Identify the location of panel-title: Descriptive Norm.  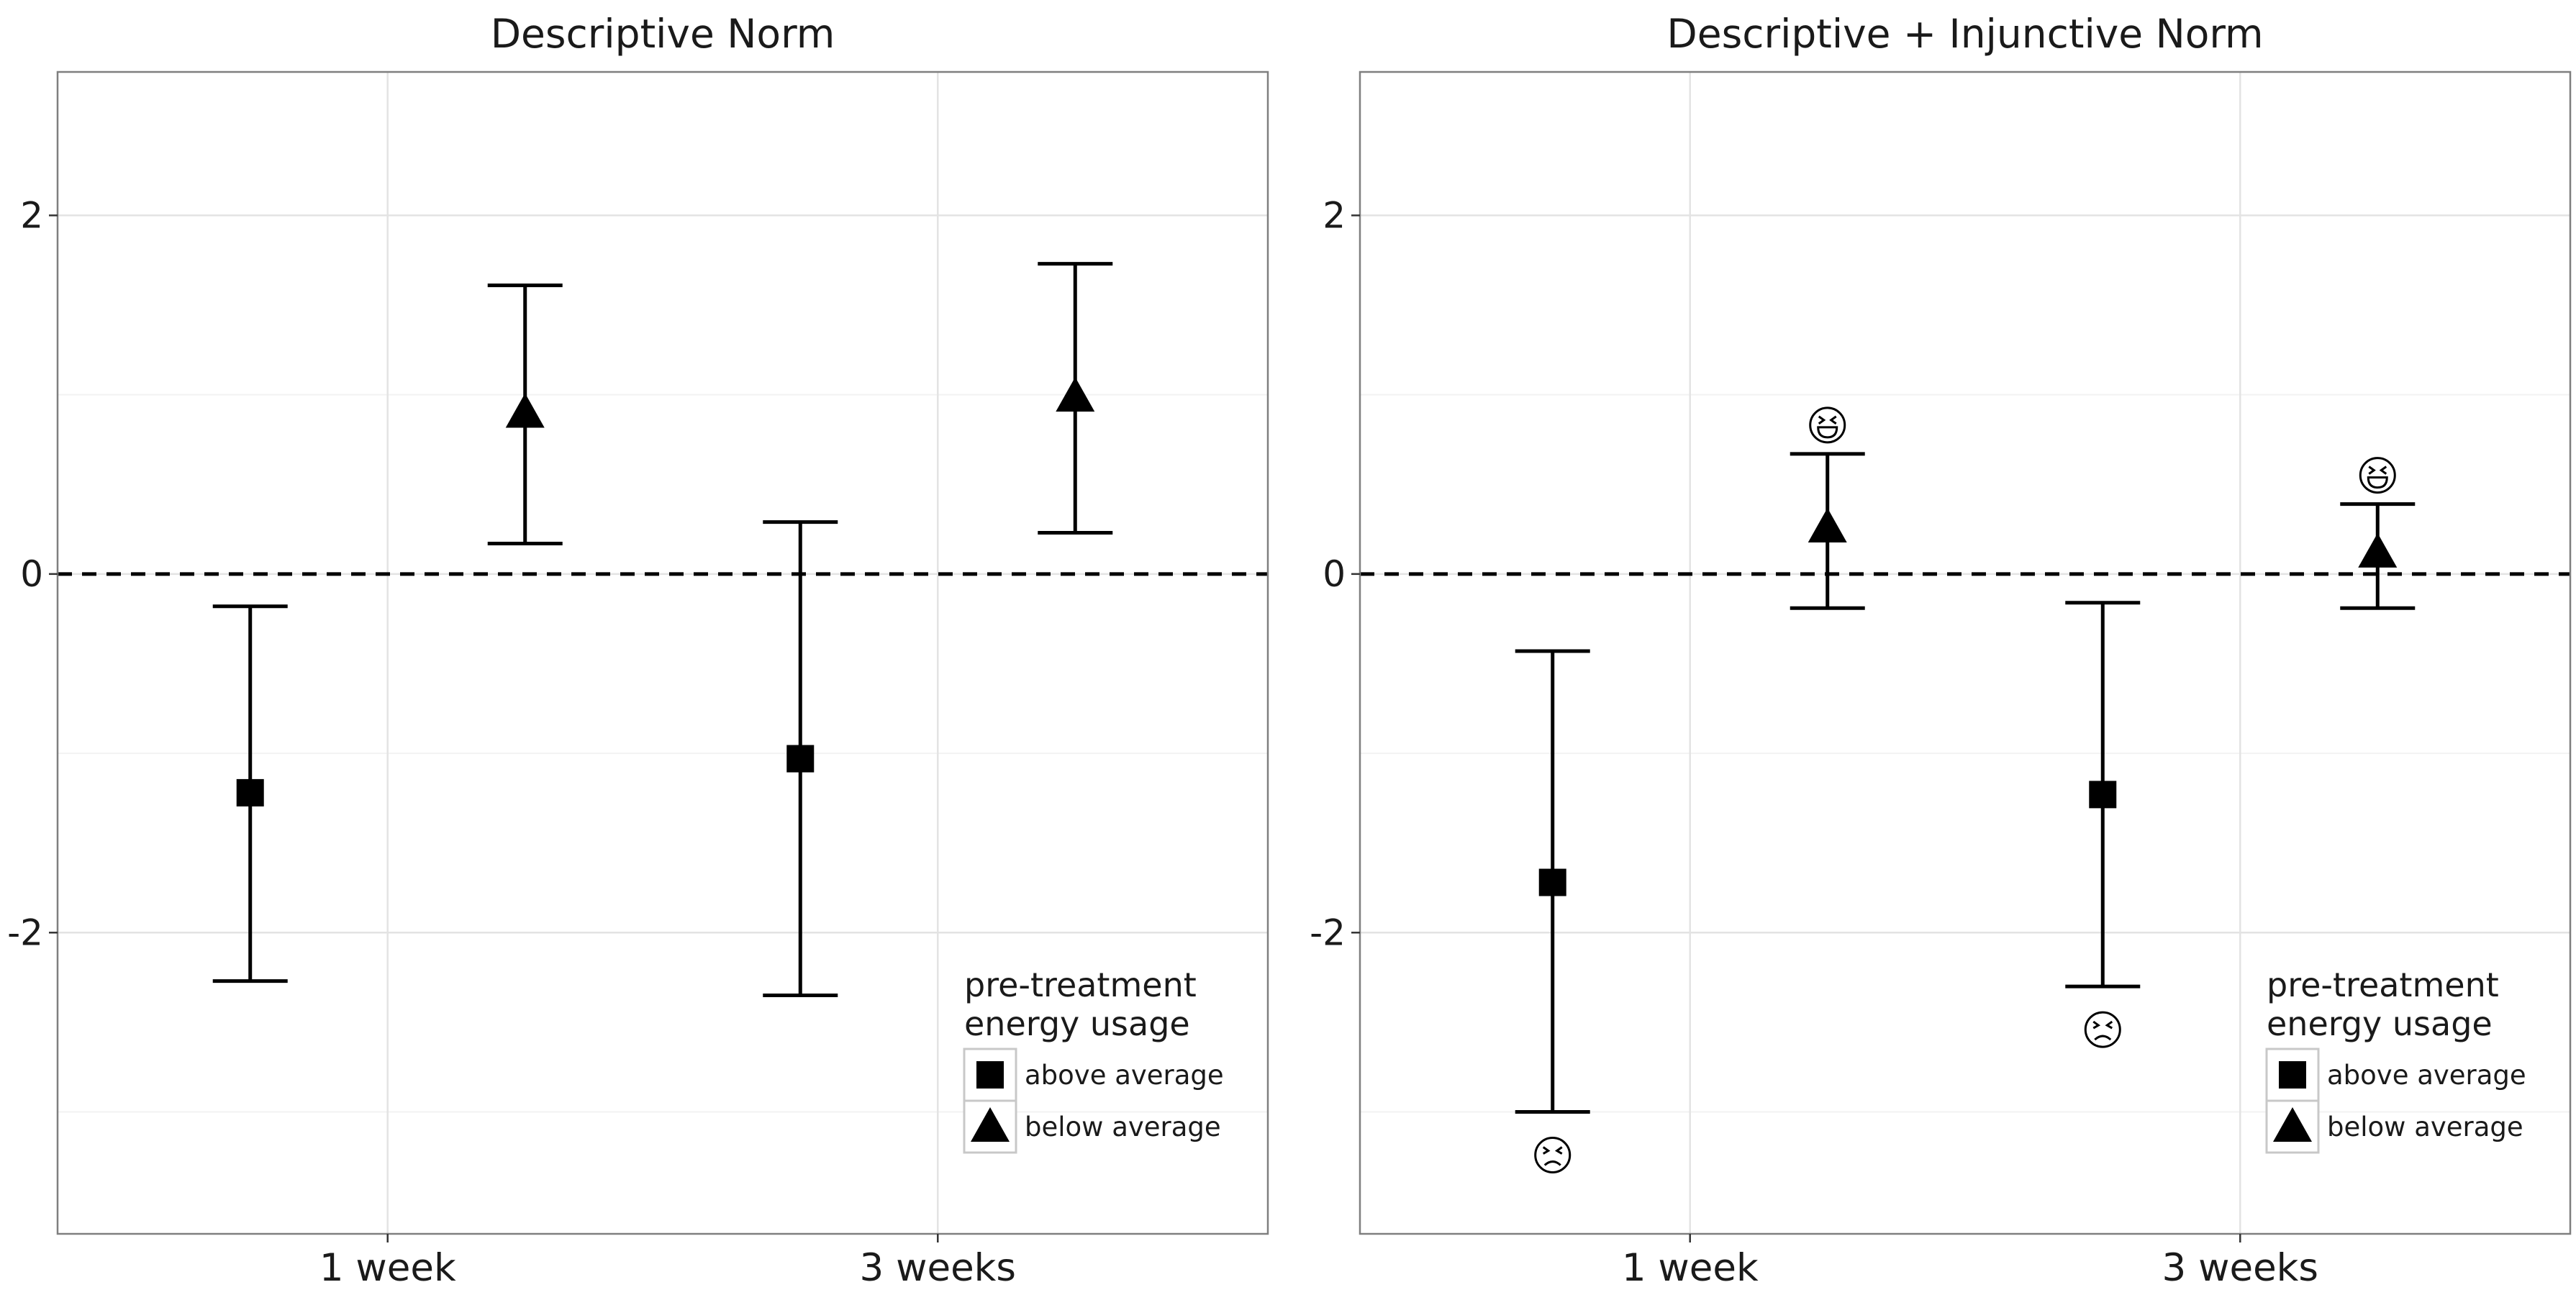
(663, 34).